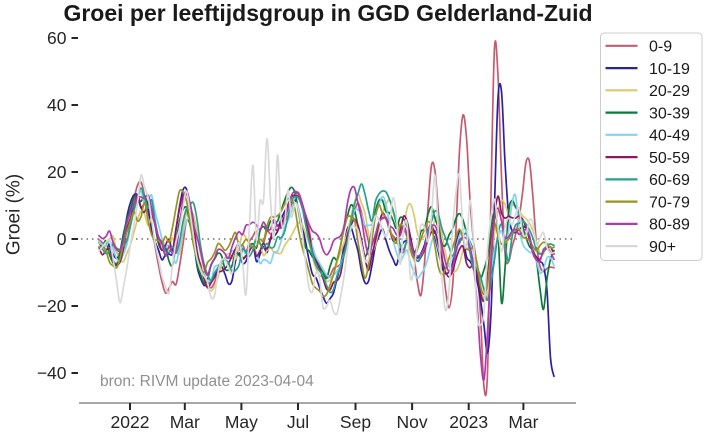 The width and height of the screenshot is (708, 446). What do you see at coordinates (662, 247) in the screenshot?
I see `svg-text: 90+` at bounding box center [662, 247].